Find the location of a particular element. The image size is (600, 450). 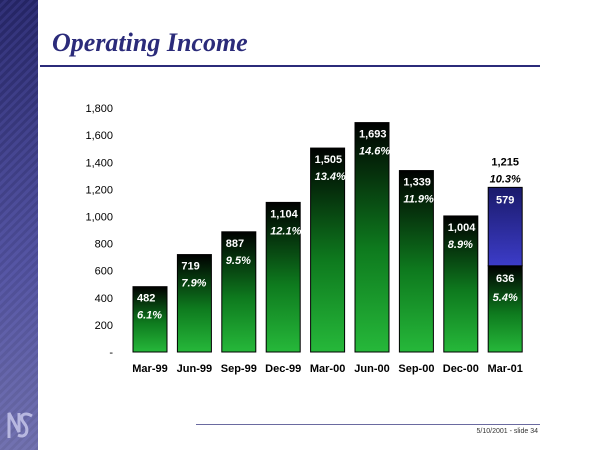

data-label: 1,693 is located at coordinates (373, 135).